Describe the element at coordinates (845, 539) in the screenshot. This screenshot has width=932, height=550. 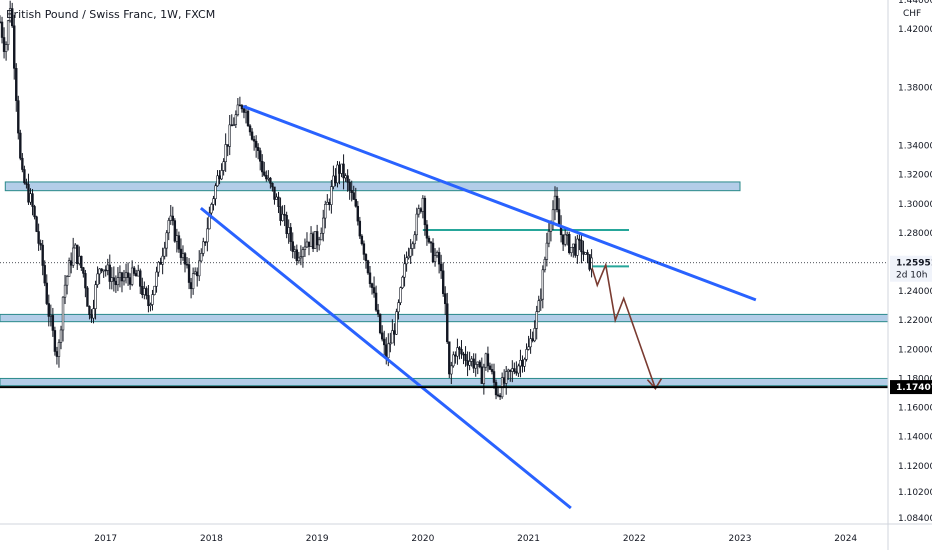
I see `x-tick-label: 2024` at that location.